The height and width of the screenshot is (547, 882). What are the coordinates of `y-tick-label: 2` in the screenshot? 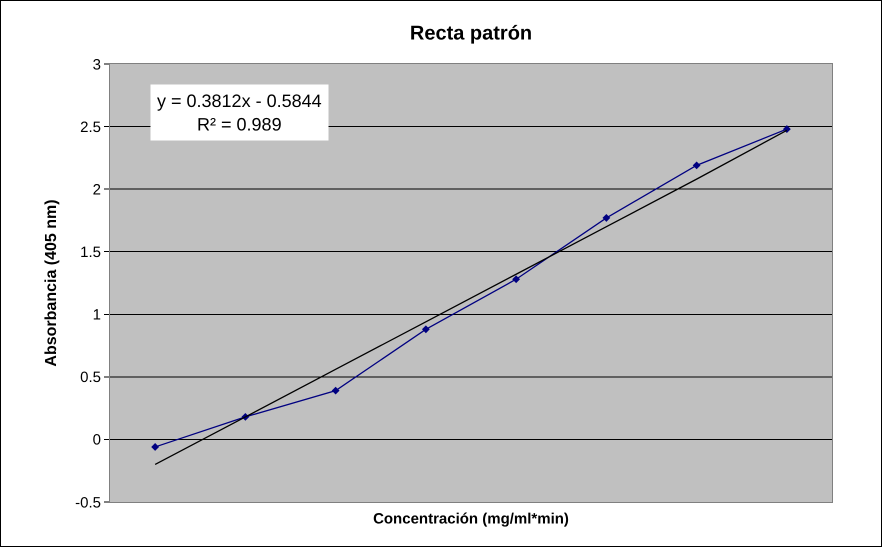 It's located at (96, 189).